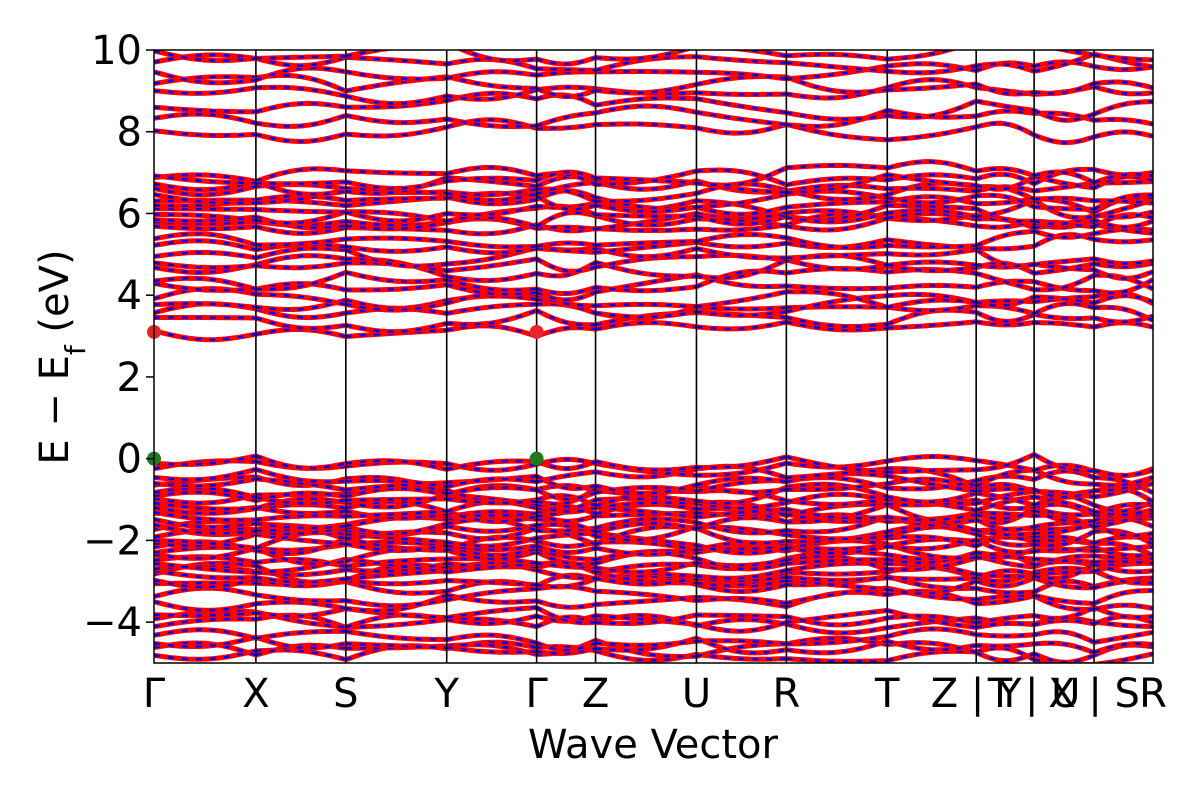  Describe the element at coordinates (255, 694) in the screenshot. I see `x-tick-label-1: X` at that location.